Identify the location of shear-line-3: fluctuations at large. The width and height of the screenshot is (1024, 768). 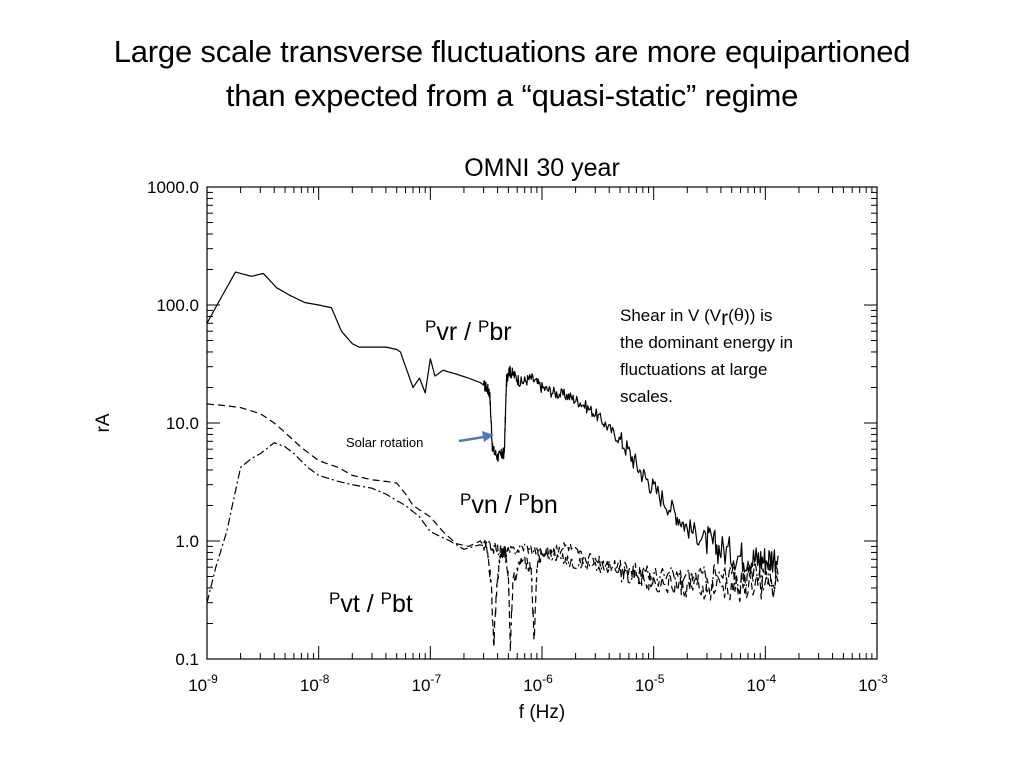
(693, 369).